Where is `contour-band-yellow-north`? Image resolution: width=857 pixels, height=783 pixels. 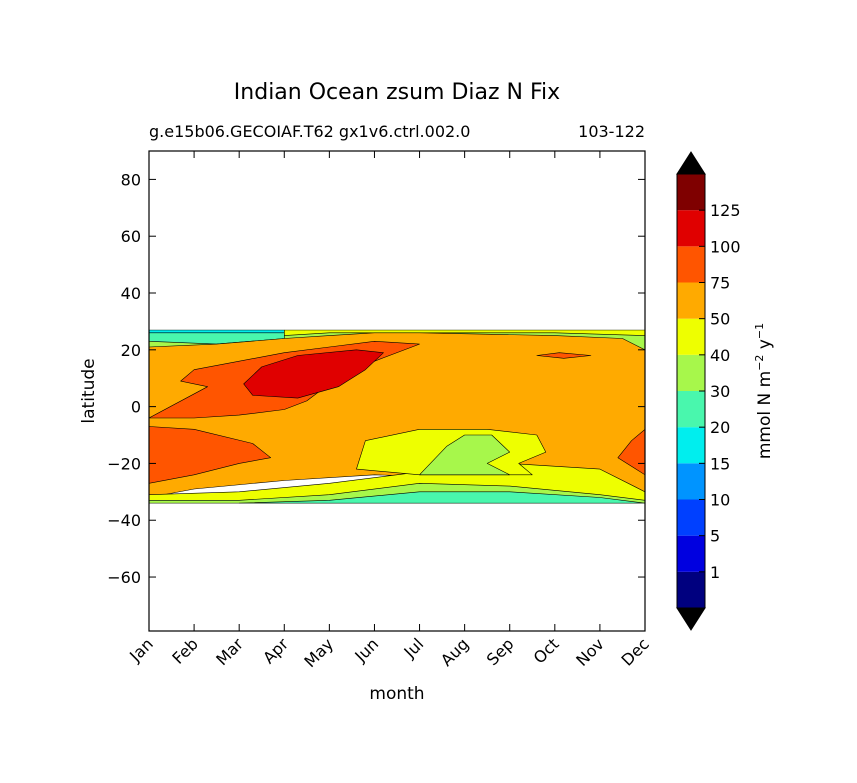
contour-band-yellow-north is located at coordinates (464, 332).